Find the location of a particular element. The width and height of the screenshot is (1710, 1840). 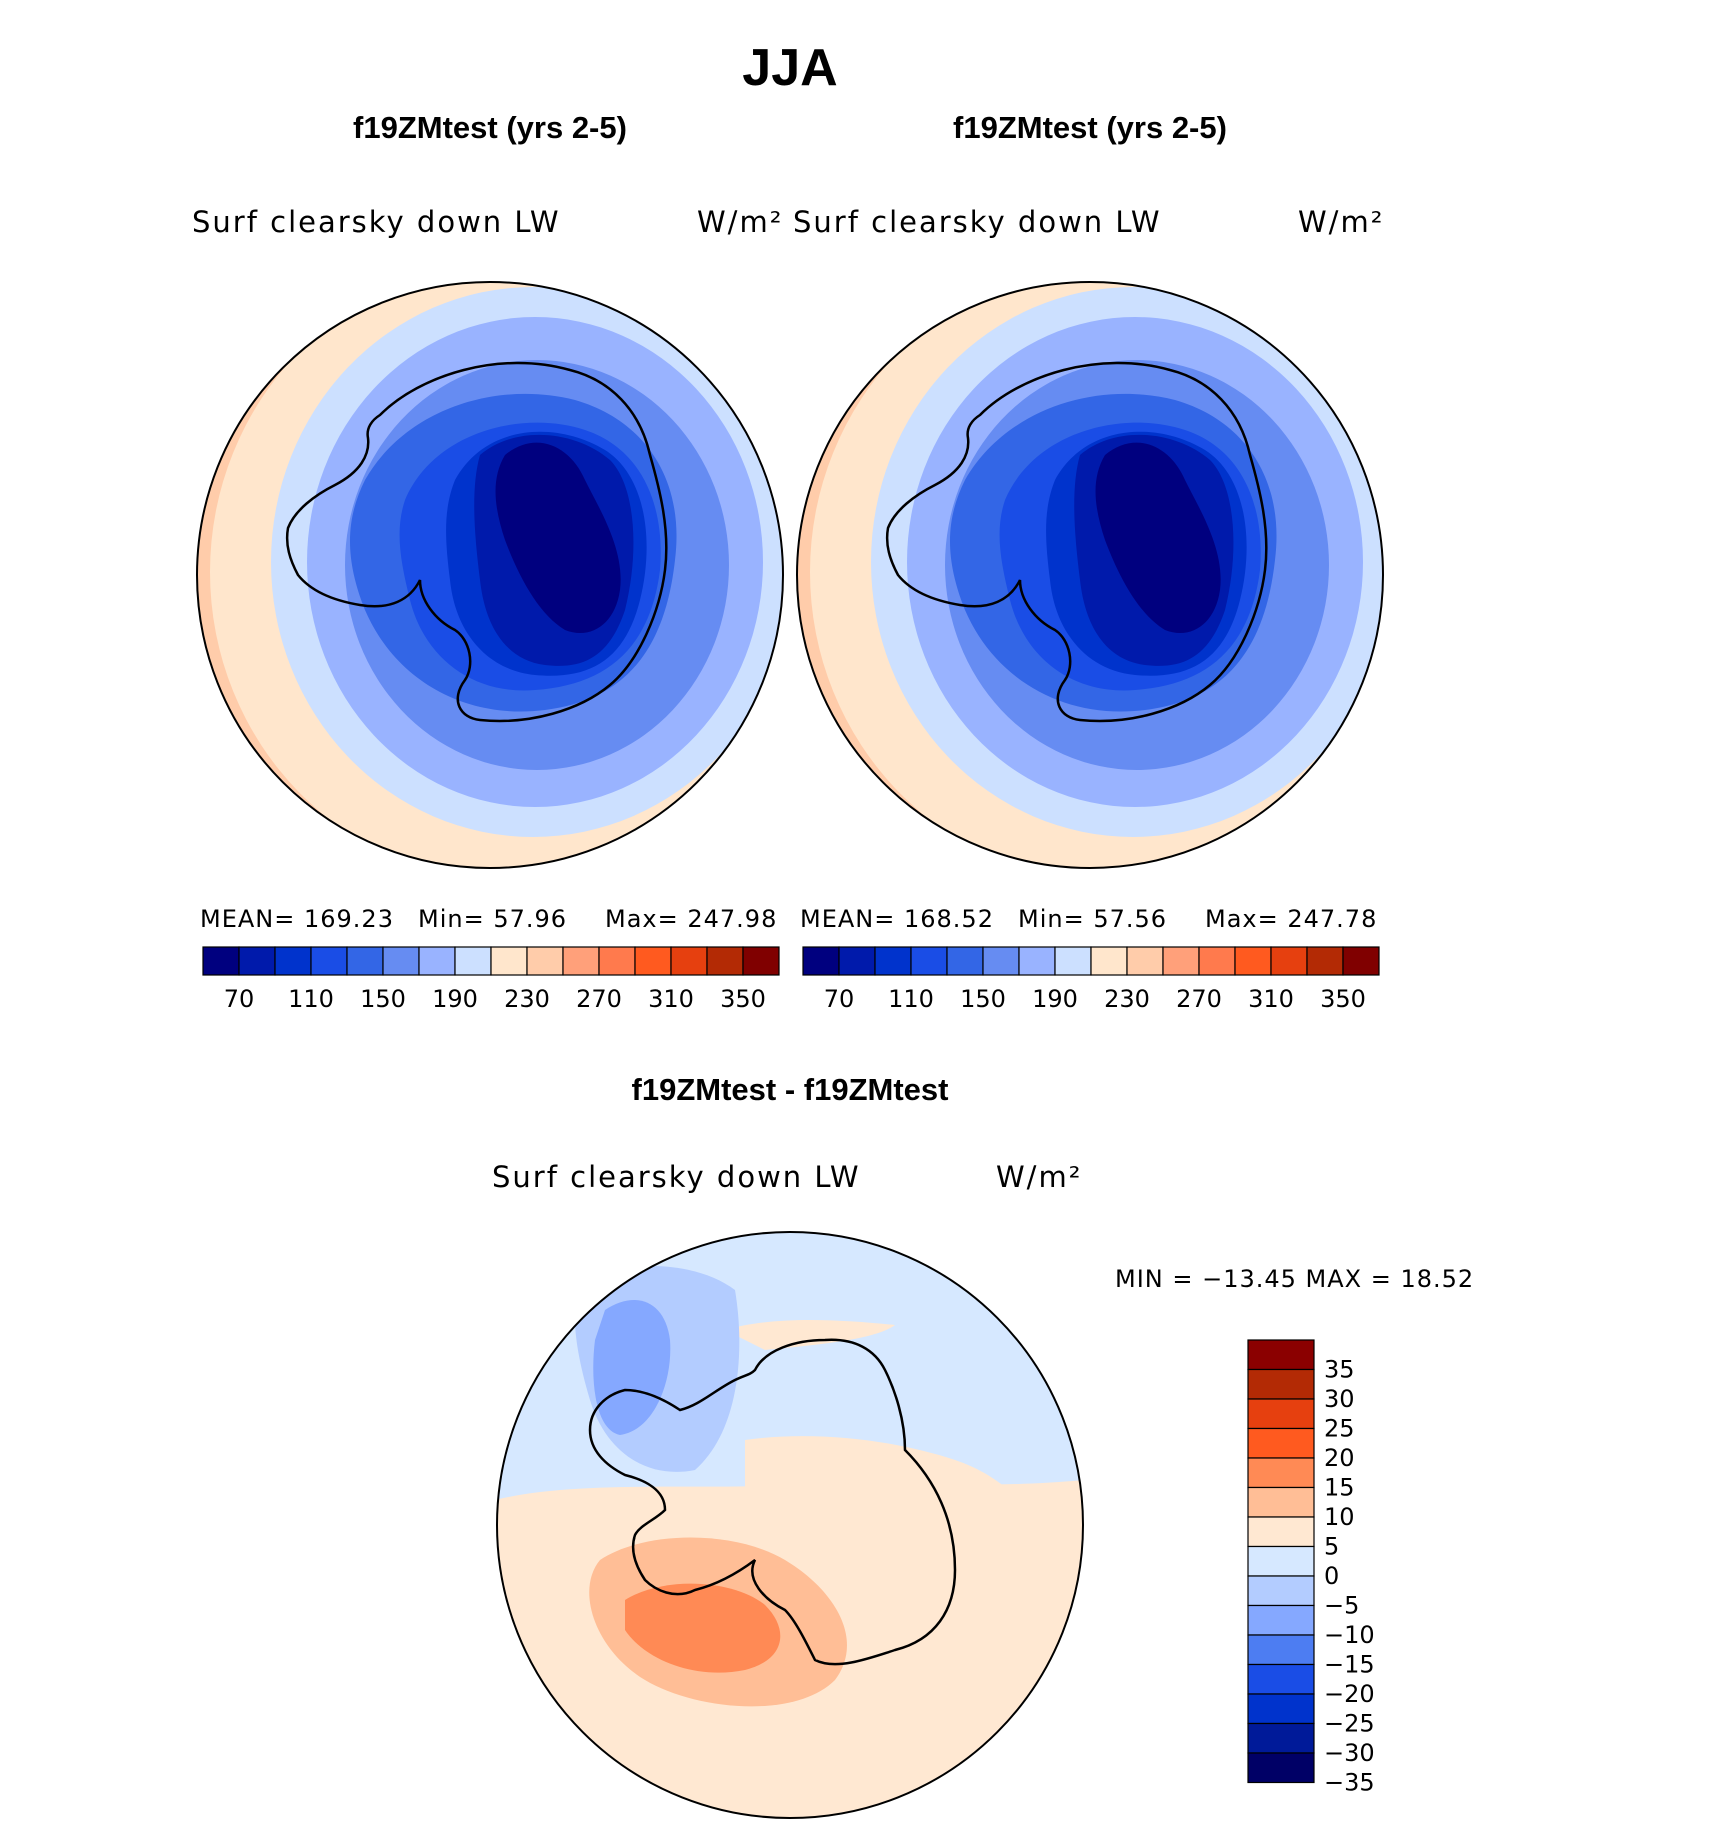

diff-unit-label: W/m² is located at coordinates (1039, 1177).